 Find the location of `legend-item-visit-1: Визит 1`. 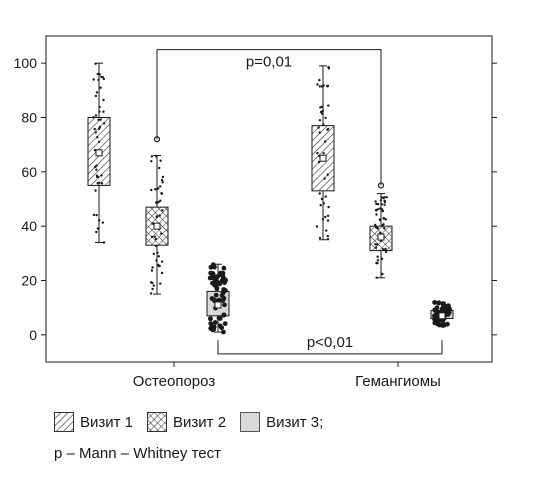

legend-item-visit-1: Визит 1 is located at coordinates (93, 422).